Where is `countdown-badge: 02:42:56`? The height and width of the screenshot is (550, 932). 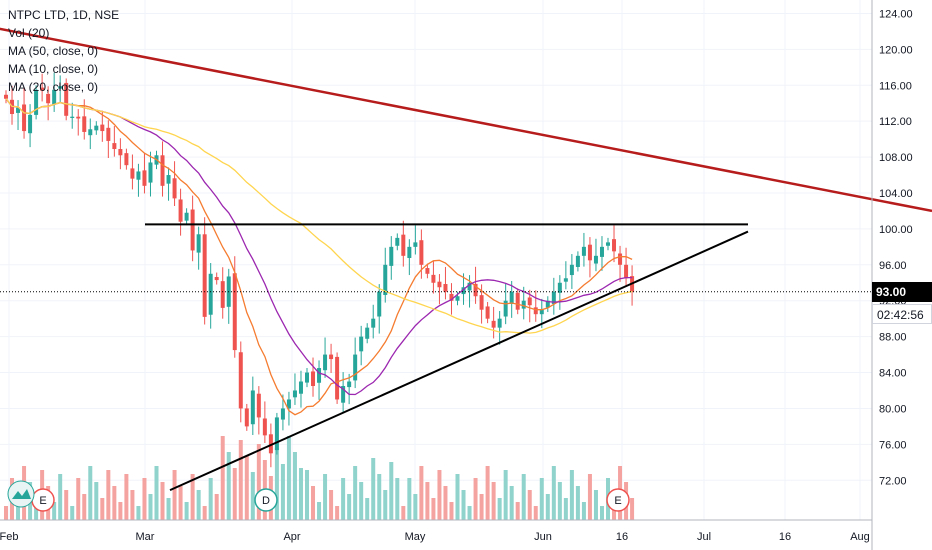 countdown-badge: 02:42:56 is located at coordinates (902, 314).